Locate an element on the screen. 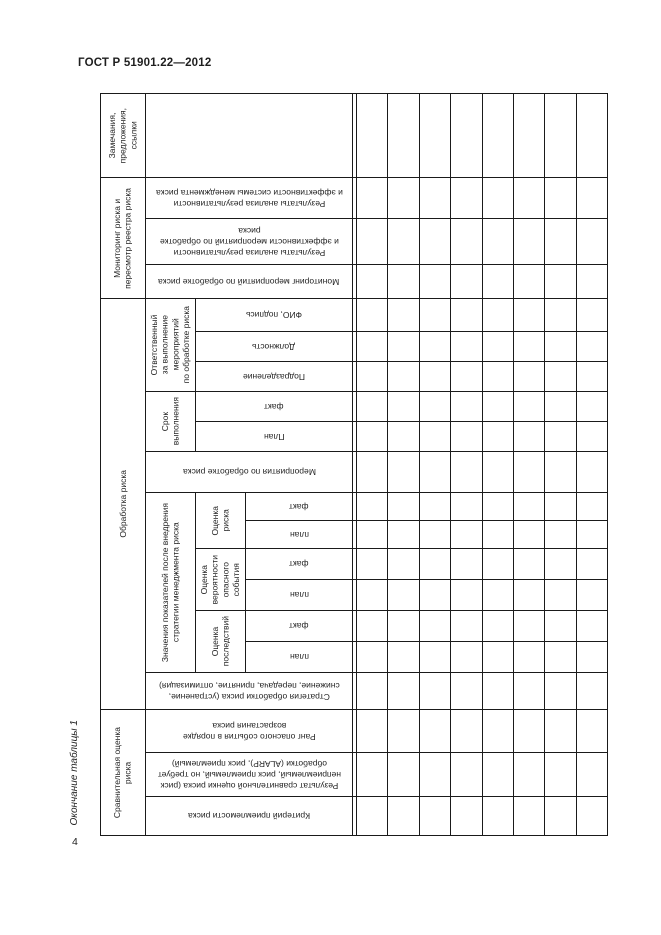  header-risk-fact-label: факт is located at coordinates (299, 507).